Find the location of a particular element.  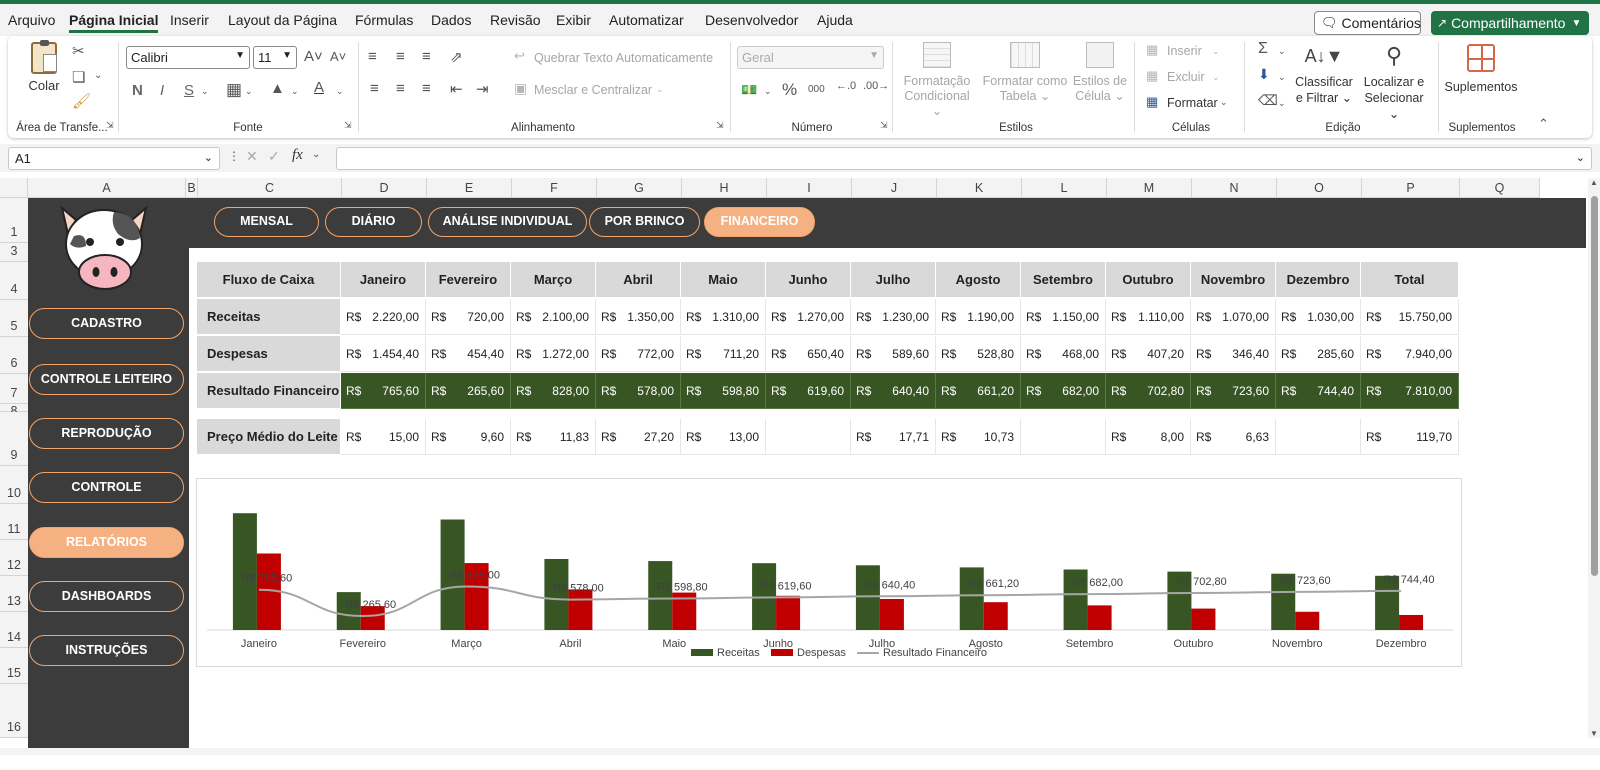

sidebar-item-controle: CONTROLE is located at coordinates (106, 487).